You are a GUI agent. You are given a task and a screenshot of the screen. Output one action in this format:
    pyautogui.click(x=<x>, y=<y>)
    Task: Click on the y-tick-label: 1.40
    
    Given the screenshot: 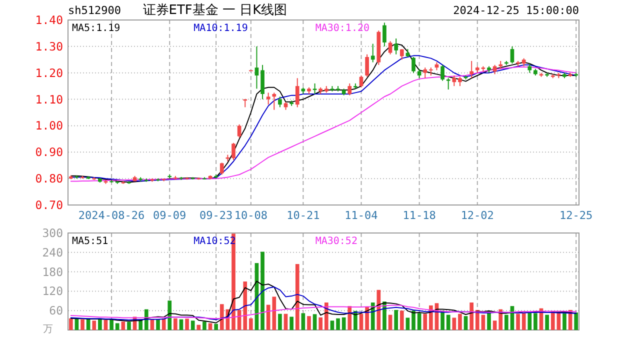 What is the action you would take?
    pyautogui.click(x=49, y=20)
    